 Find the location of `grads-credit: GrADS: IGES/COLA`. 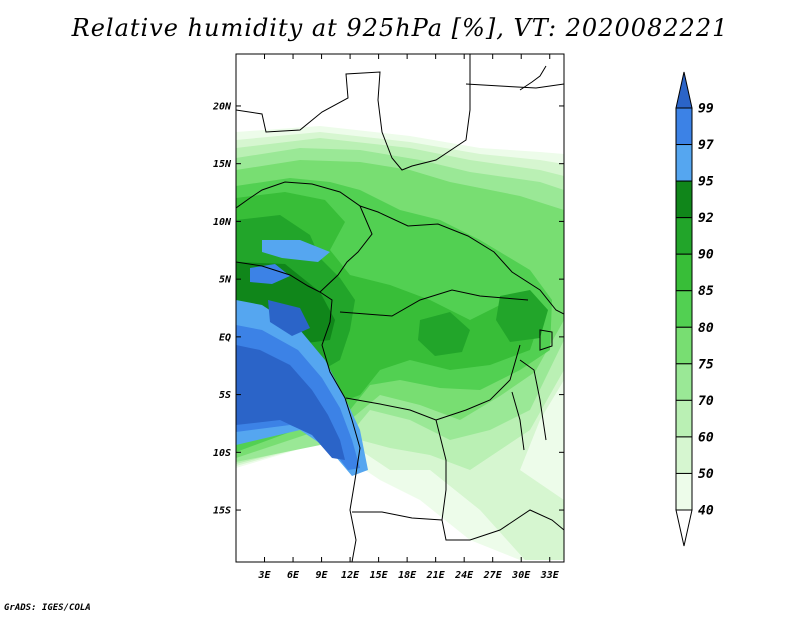

grads-credit: GrADS: IGES/COLA is located at coordinates (47, 608).